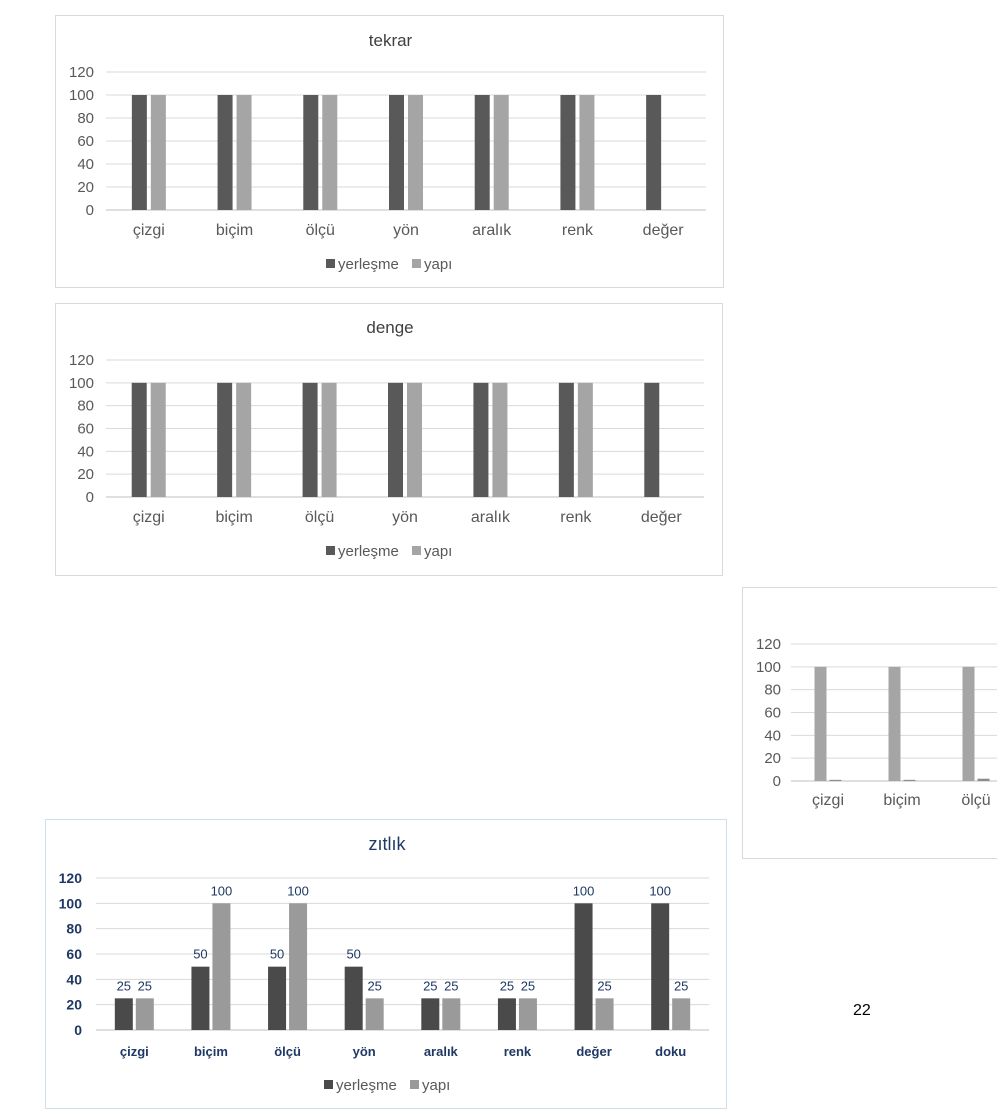  Describe the element at coordinates (387, 844) in the screenshot. I see `chart-title: zıtlık` at that location.